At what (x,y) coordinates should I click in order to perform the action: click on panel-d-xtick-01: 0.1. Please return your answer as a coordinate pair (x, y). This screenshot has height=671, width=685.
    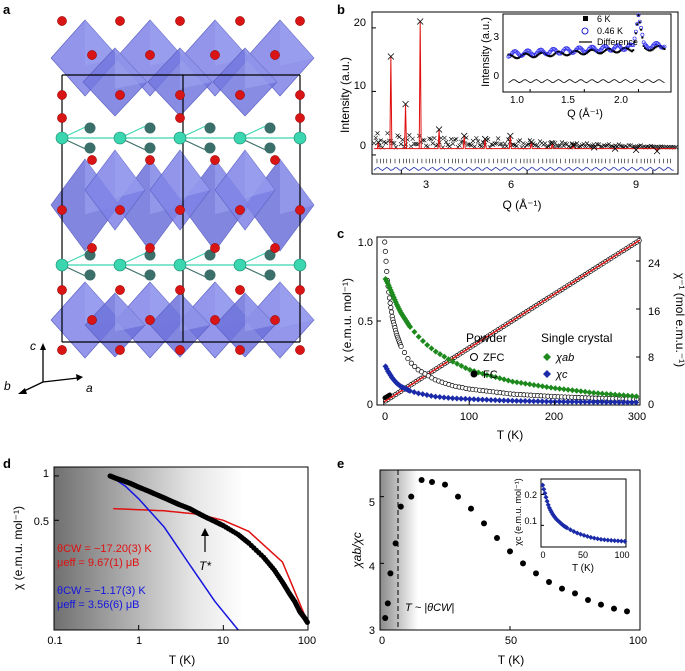
    Looking at the image, I should click on (54, 641).